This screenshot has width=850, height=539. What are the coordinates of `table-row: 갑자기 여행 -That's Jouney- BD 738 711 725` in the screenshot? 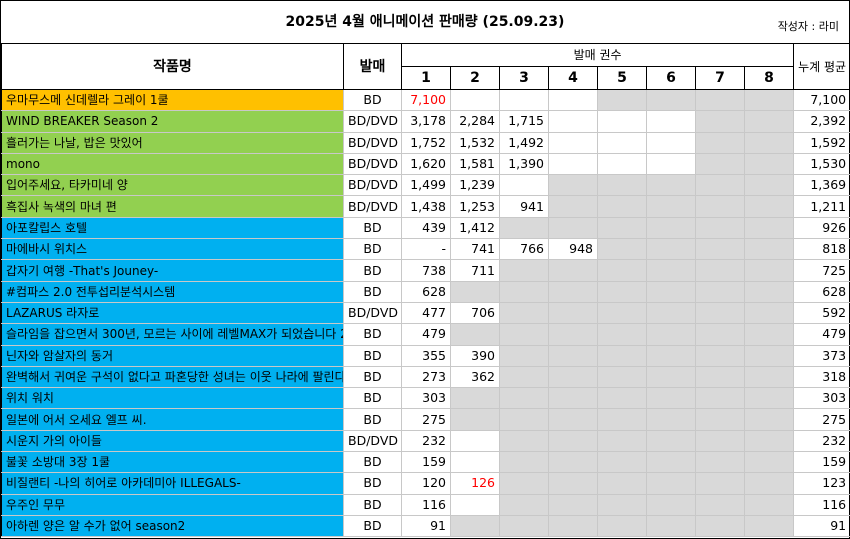 It's located at (425, 270).